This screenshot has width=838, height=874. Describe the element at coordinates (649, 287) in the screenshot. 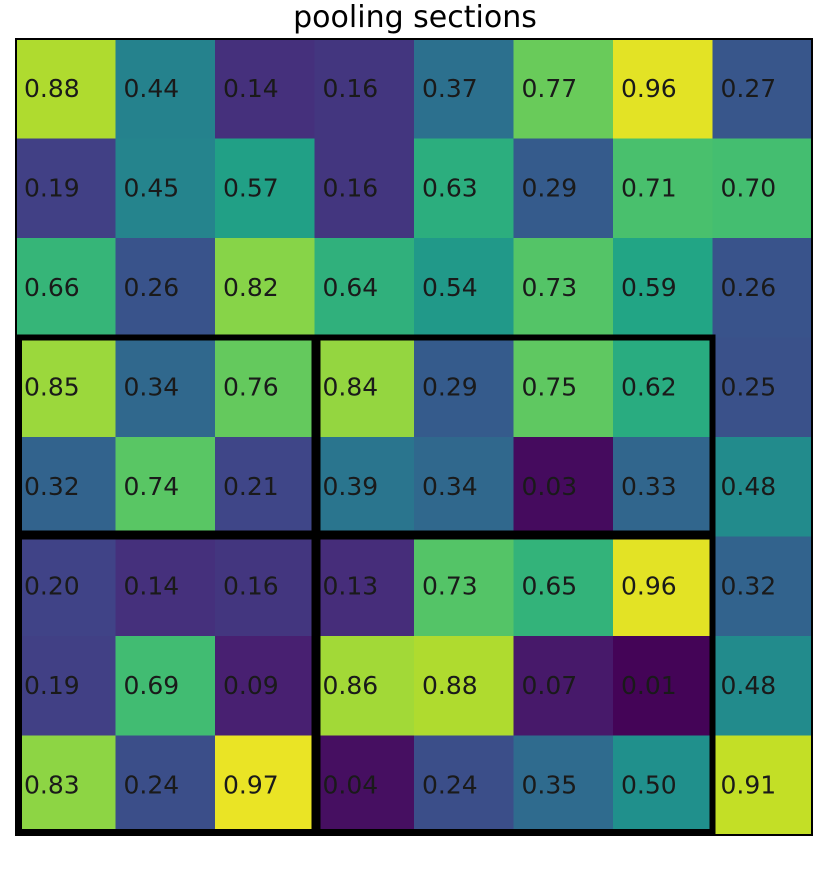

I see `cell-value-label: 0.59` at that location.